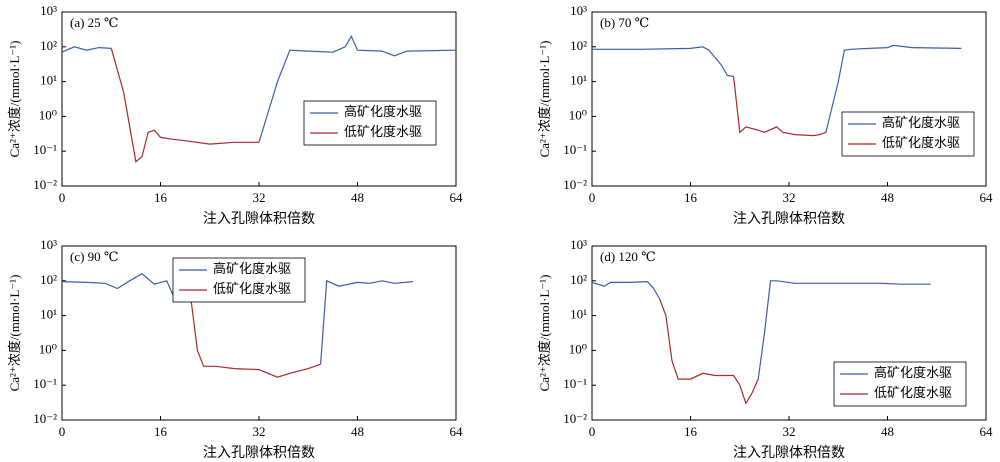 Image resolution: width=1000 pixels, height=462 pixels. Describe the element at coordinates (94, 22) in the screenshot. I see `panel-title: (a) 25 ℃` at that location.